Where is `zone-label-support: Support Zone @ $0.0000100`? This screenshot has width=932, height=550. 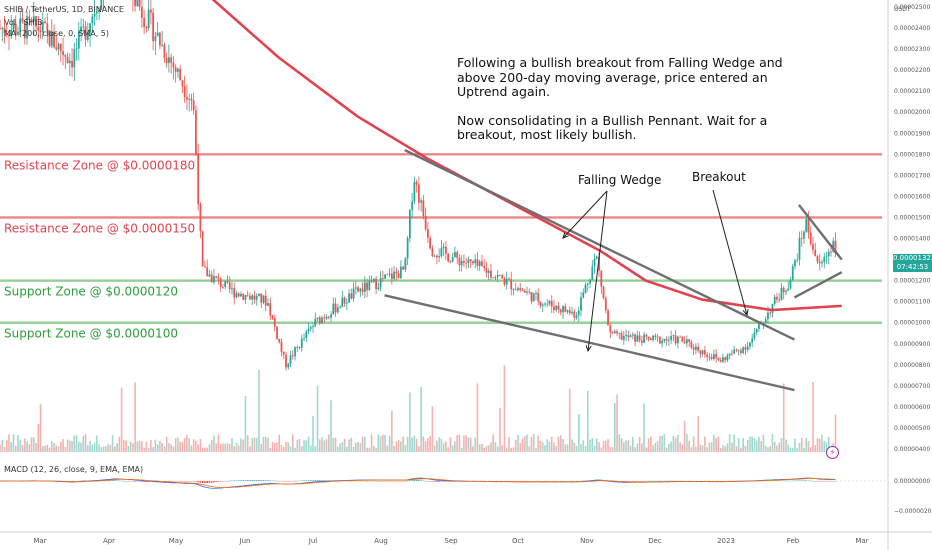
zone-label-support: Support Zone @ $0.0000100 is located at coordinates (91, 334).